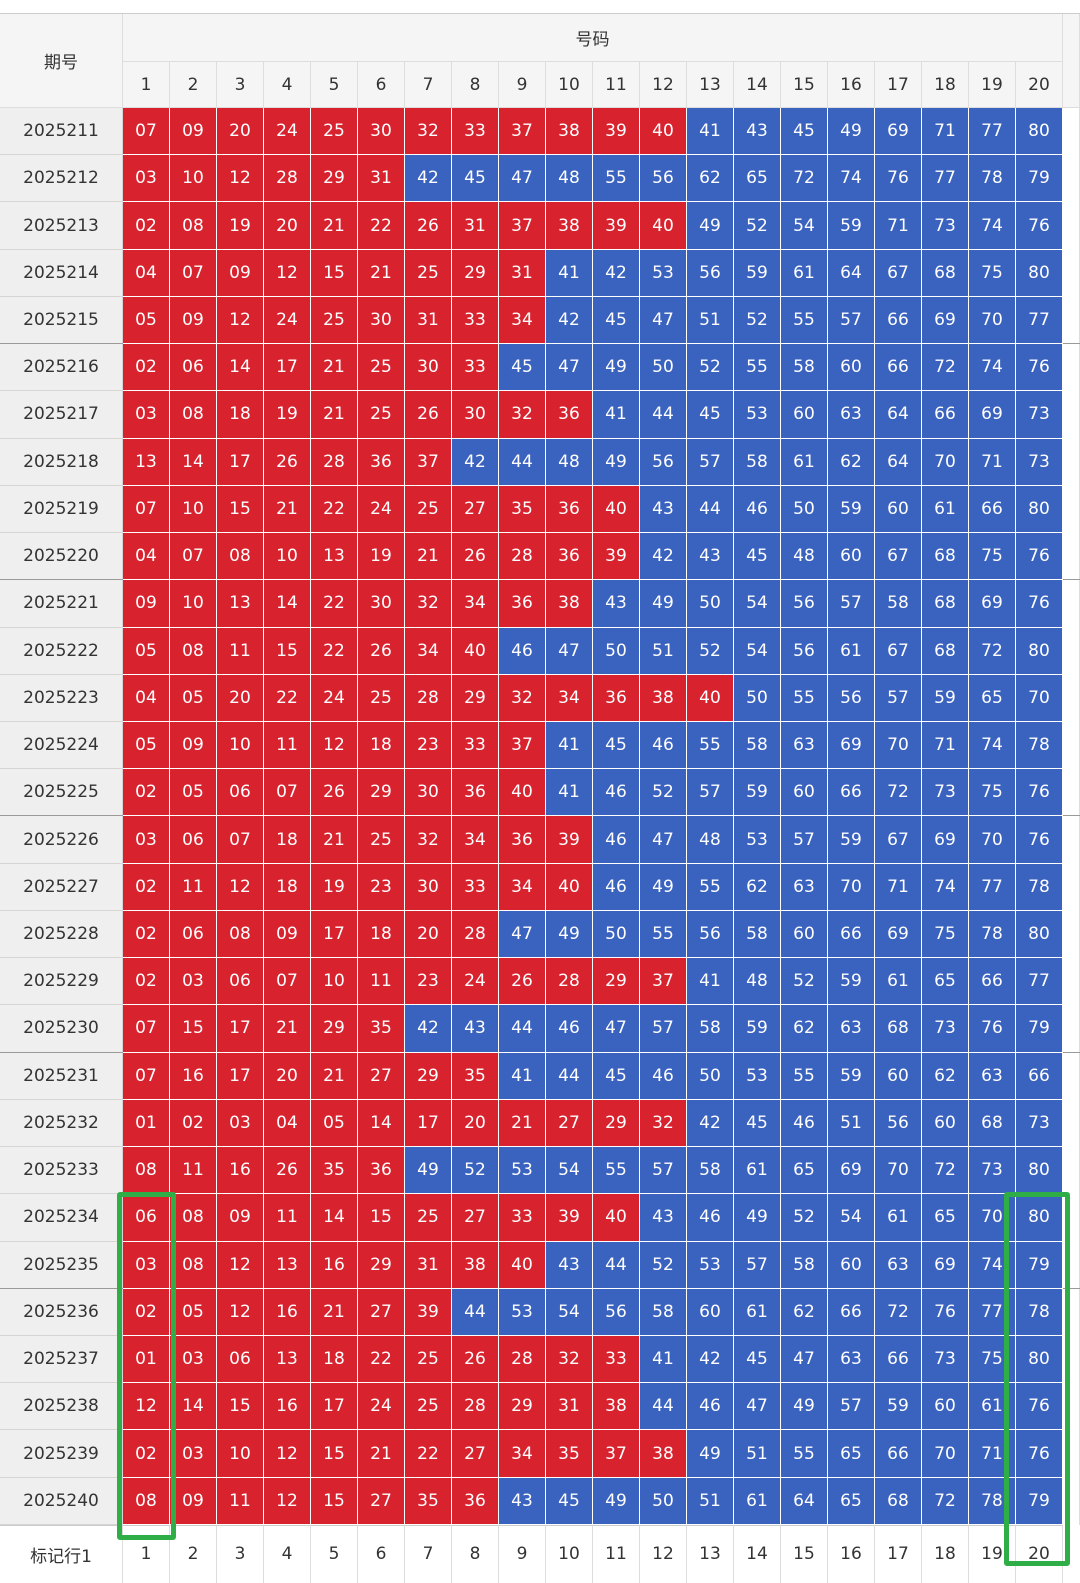 Image resolution: width=1080 pixels, height=1583 pixels. What do you see at coordinates (710, 1501) in the screenshot?
I see `number-cell: 51` at bounding box center [710, 1501].